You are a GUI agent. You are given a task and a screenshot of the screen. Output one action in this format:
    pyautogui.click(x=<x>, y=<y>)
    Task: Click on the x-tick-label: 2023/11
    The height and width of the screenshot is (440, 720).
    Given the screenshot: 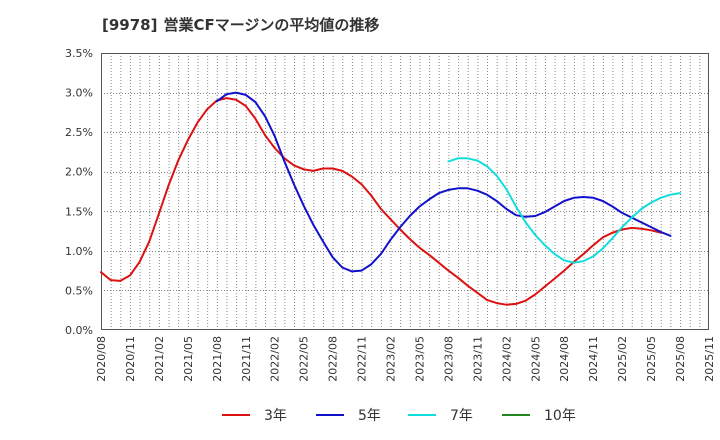 What is the action you would take?
    pyautogui.click(x=477, y=359)
    